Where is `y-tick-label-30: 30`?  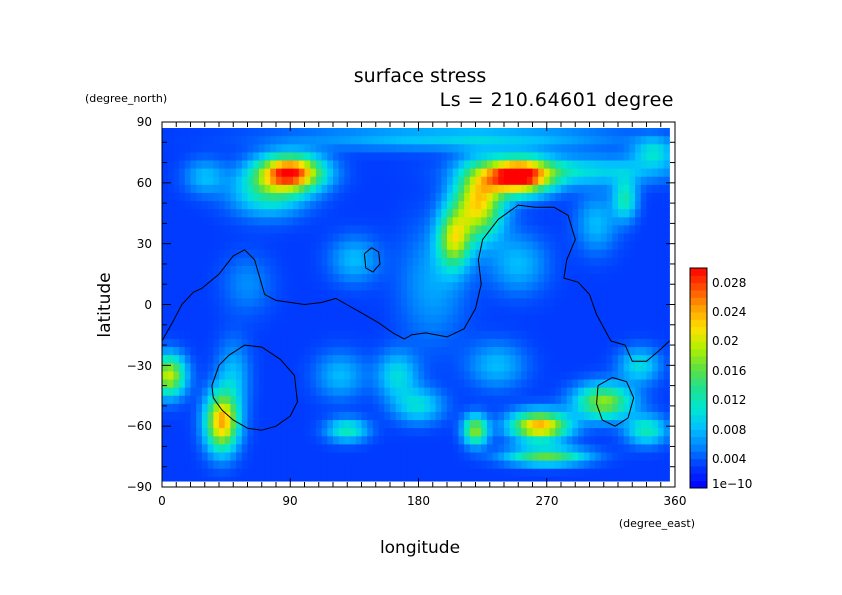
y-tick-label-30: 30 is located at coordinates (144, 244).